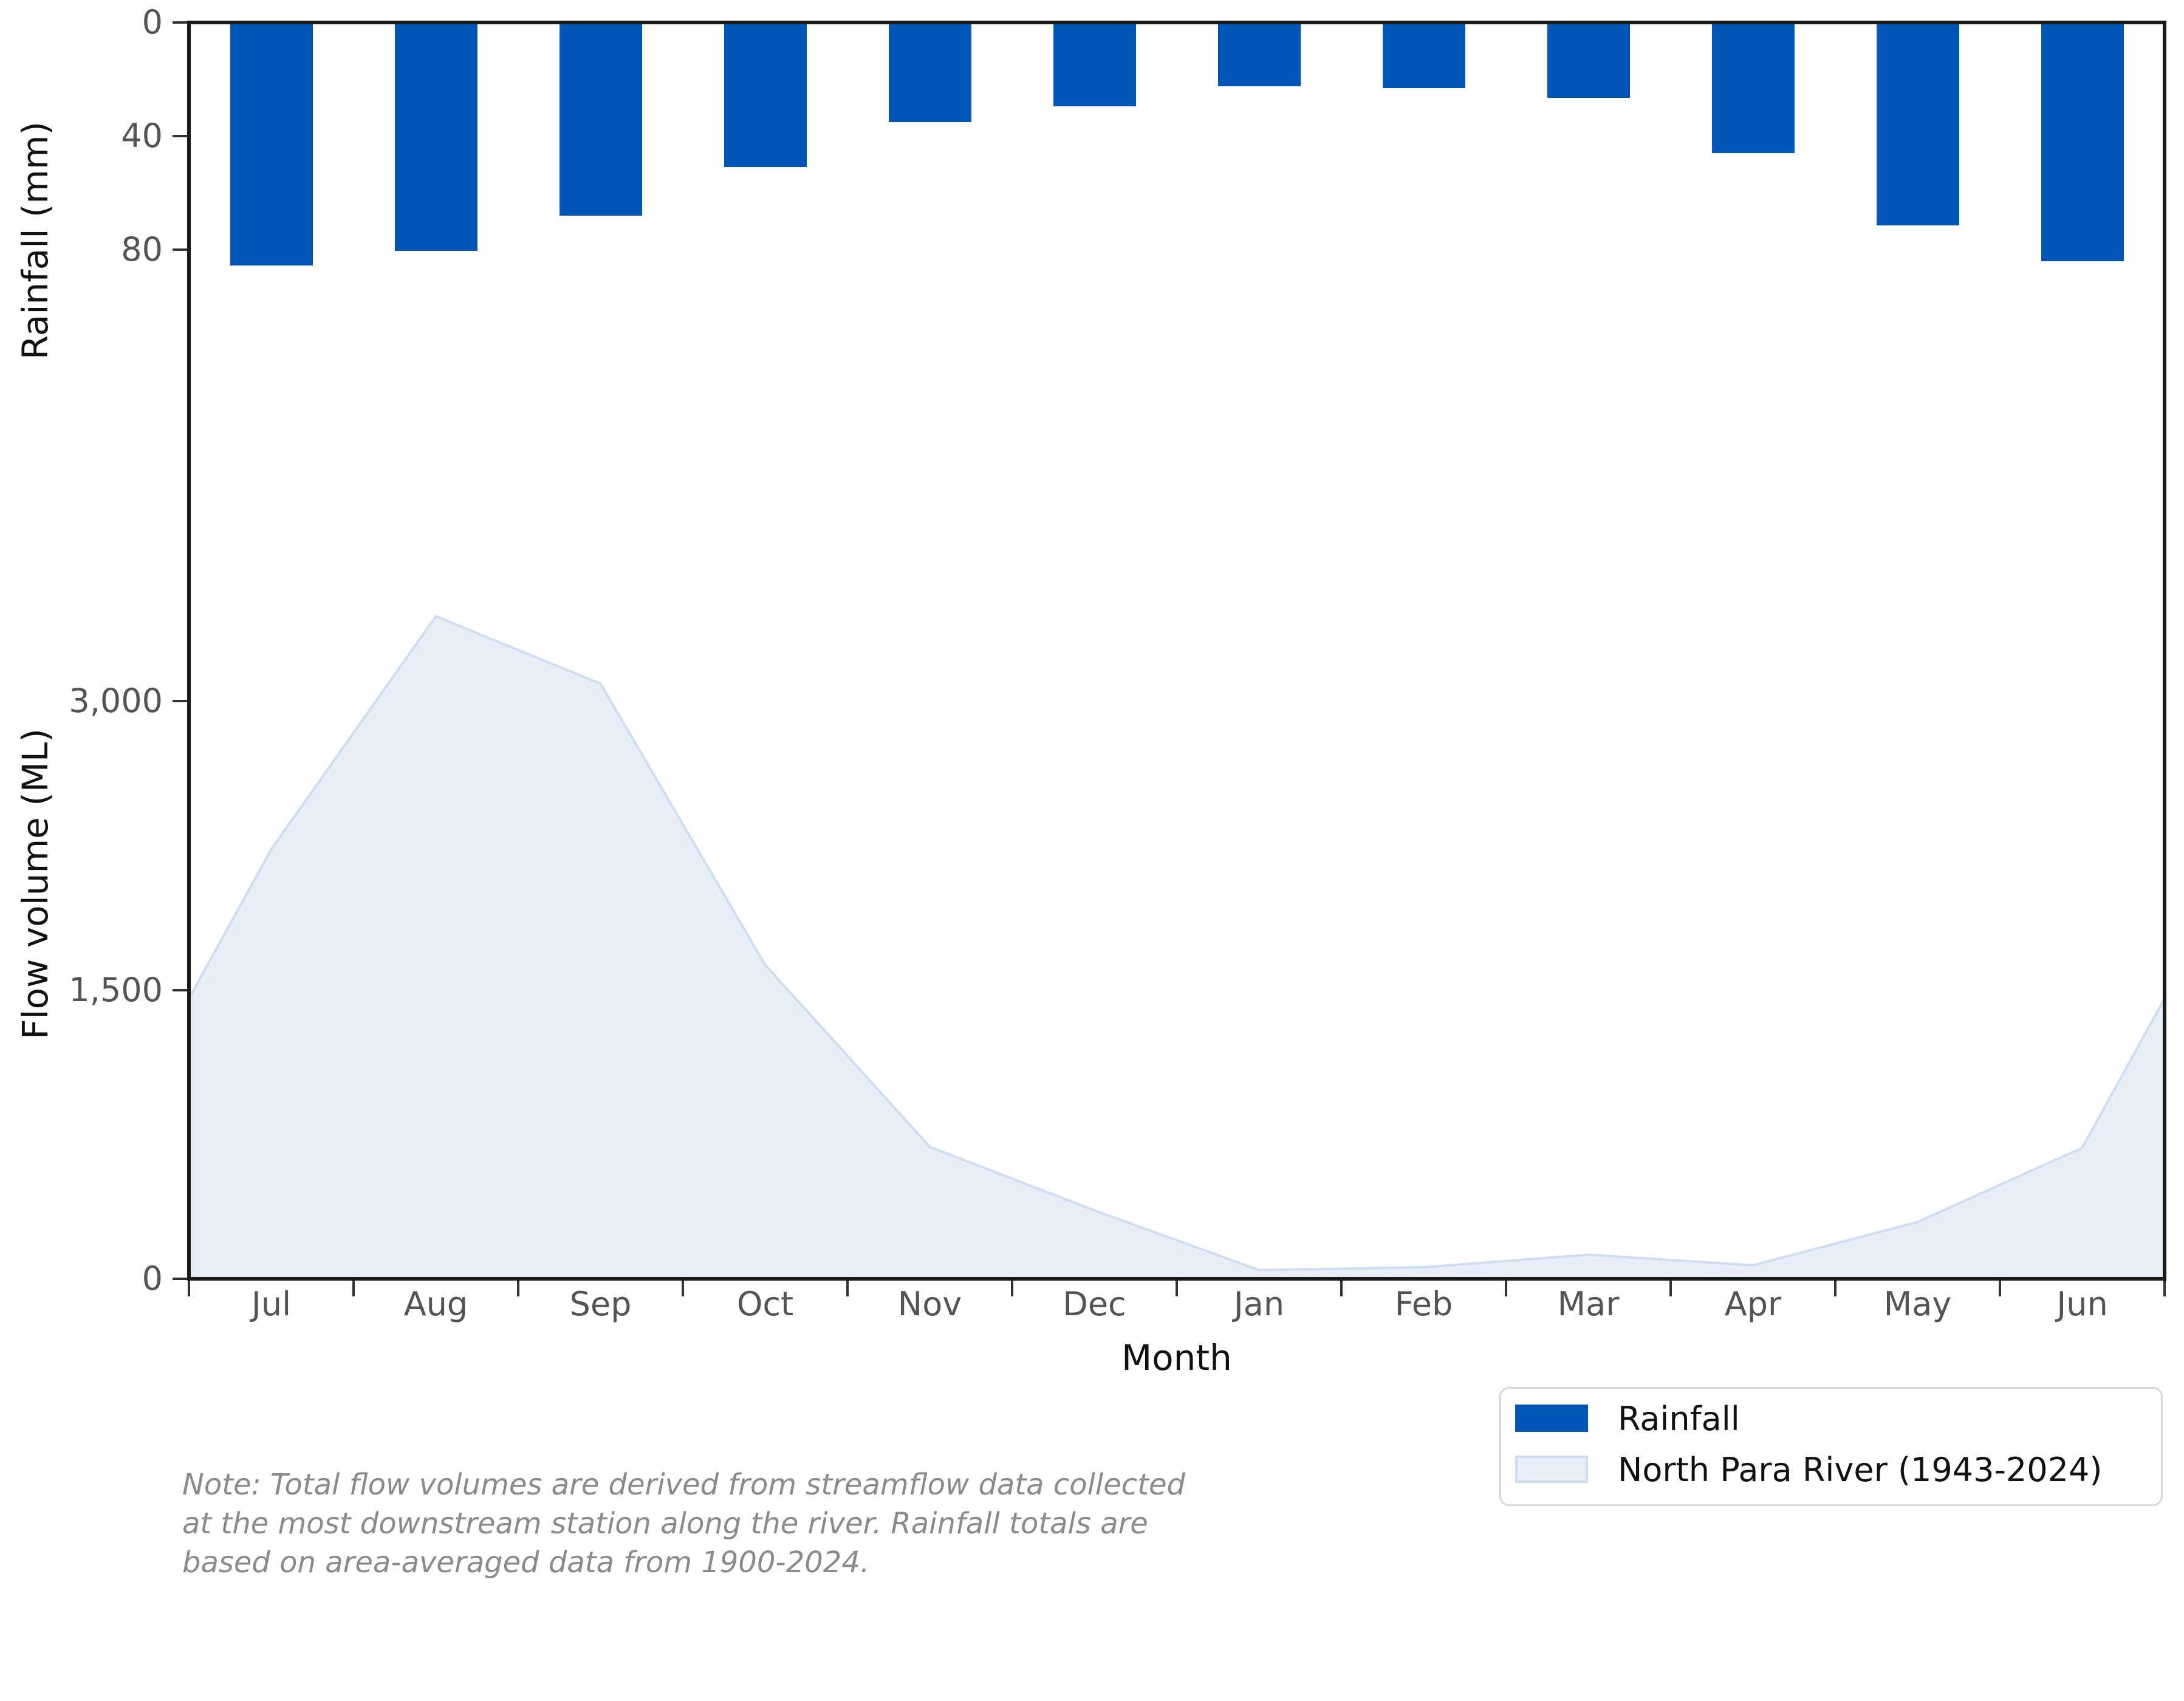  Describe the element at coordinates (1917, 1304) in the screenshot. I see `month-label-may: May` at that location.